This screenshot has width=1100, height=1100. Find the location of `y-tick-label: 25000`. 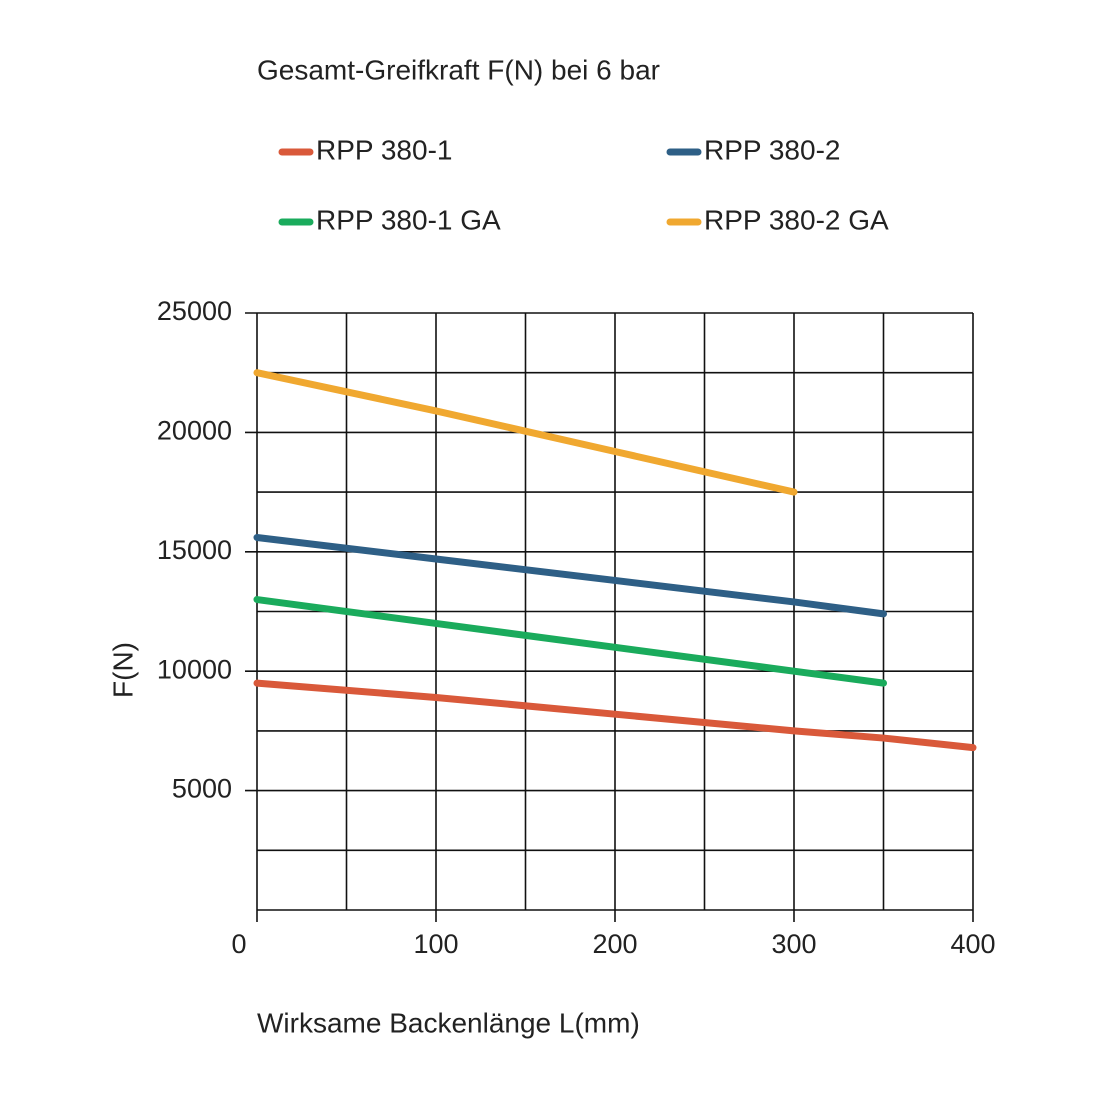

y-tick-label: 25000 is located at coordinates (194, 311).